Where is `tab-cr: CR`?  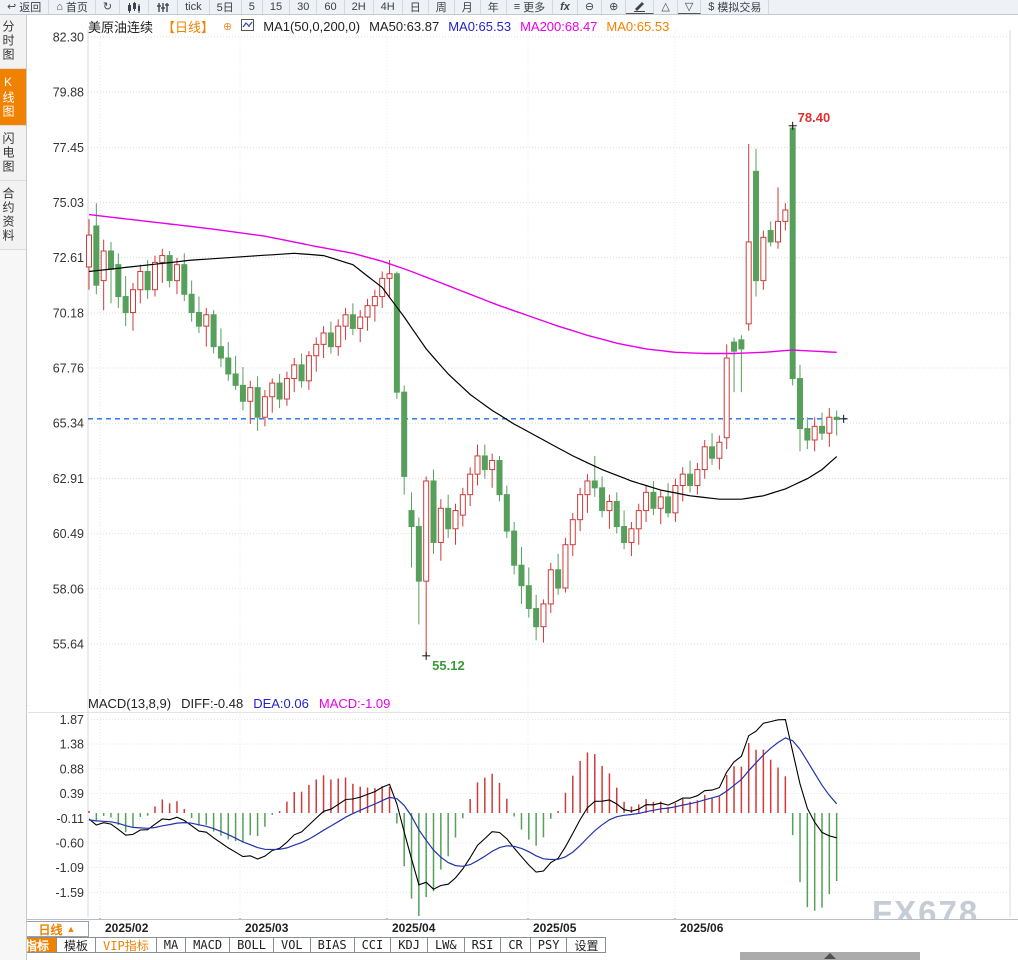 tab-cr: CR is located at coordinates (516, 945).